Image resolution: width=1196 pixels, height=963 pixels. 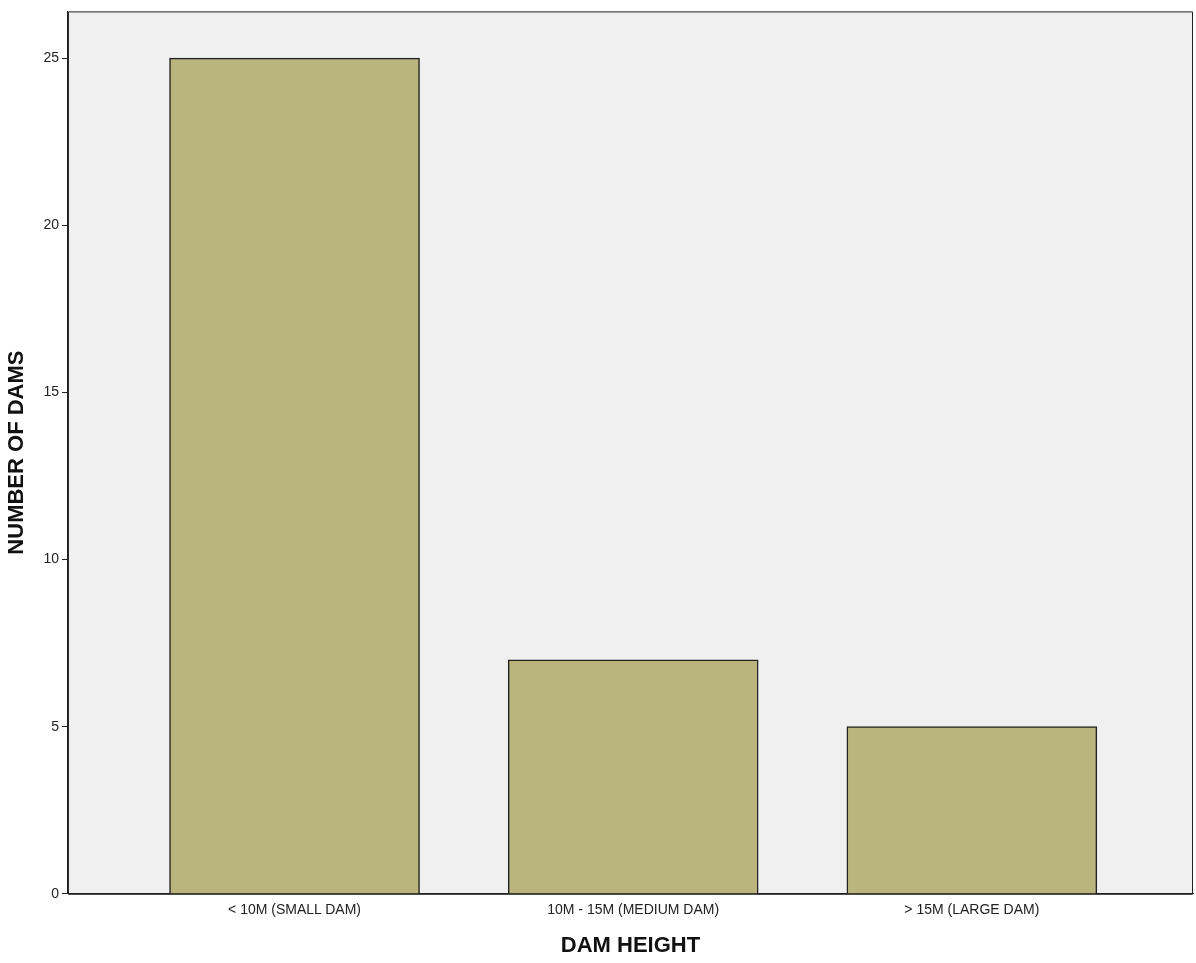 What do you see at coordinates (51, 224) in the screenshot?
I see `y-tick-label: 20` at bounding box center [51, 224].